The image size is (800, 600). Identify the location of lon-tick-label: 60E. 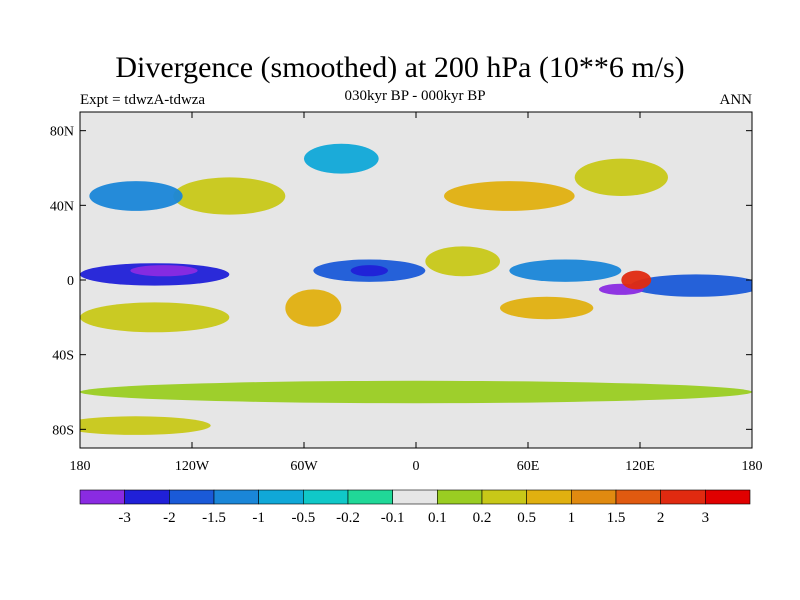
(528, 466).